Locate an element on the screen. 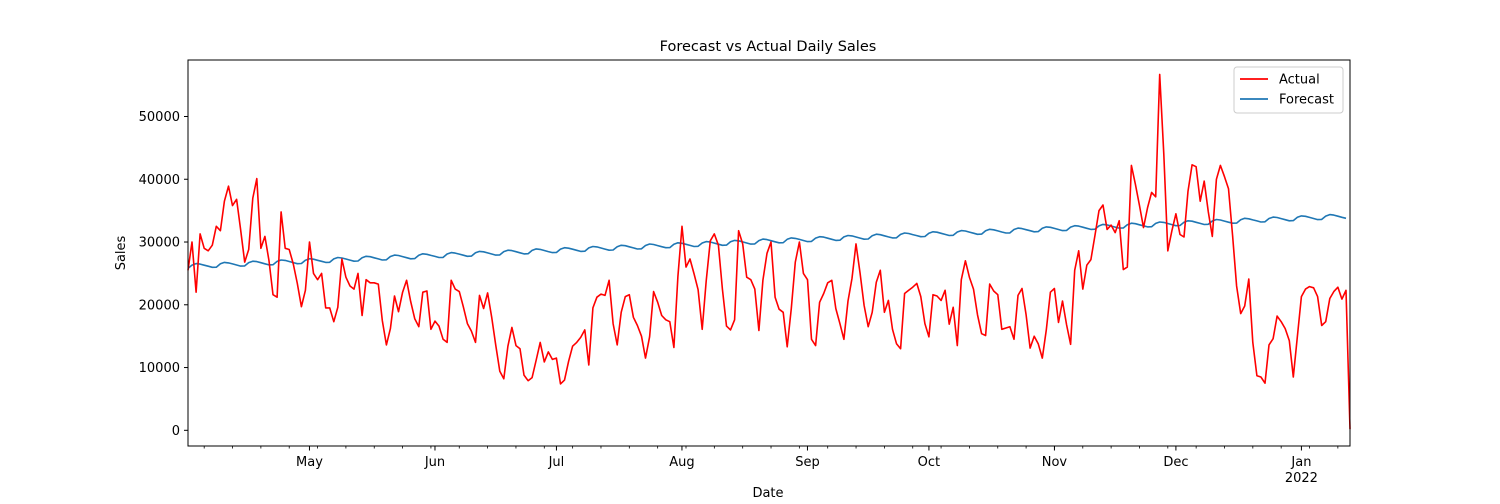 The width and height of the screenshot is (1500, 504). y-tick-label: 0 is located at coordinates (176, 431).